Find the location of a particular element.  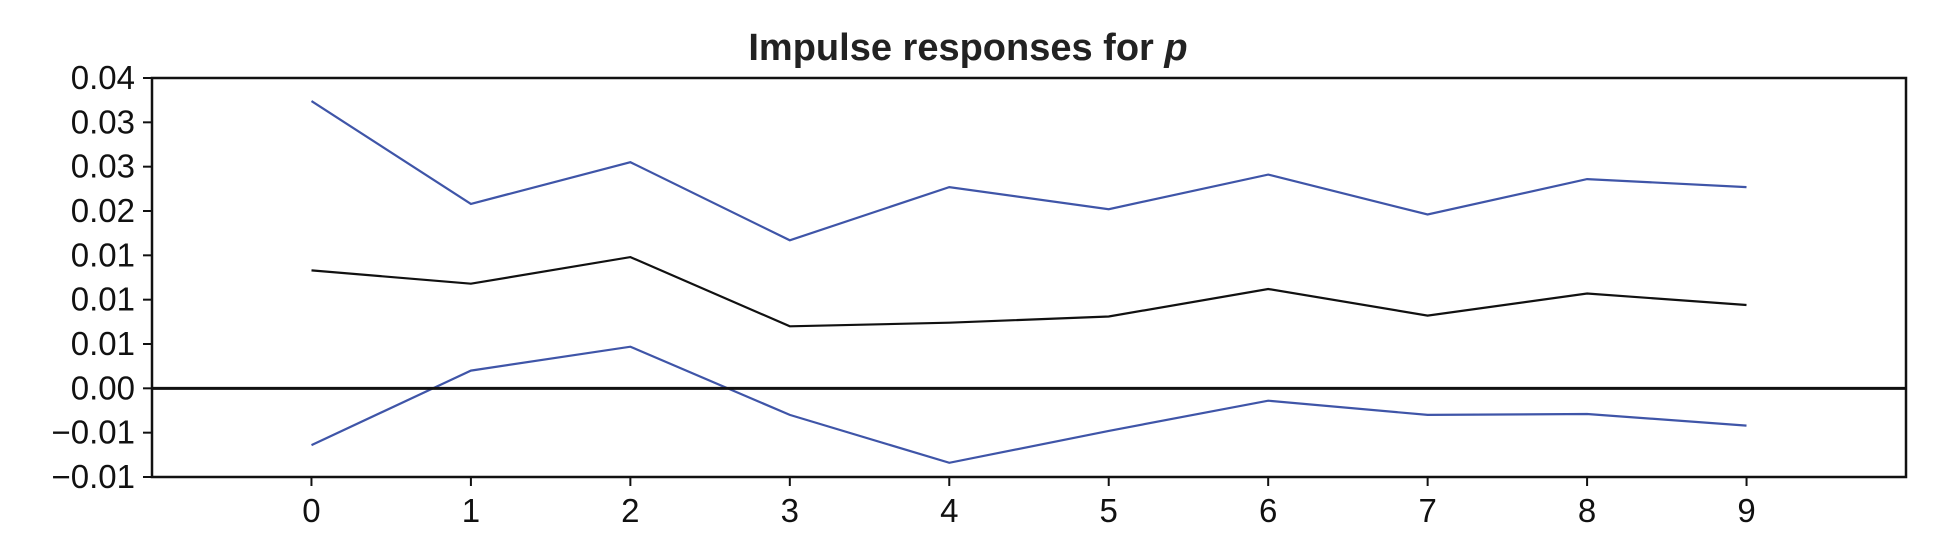

x-axis: 0 1 2 3 4 5 6 7 8 9 is located at coordinates (1029, 503).